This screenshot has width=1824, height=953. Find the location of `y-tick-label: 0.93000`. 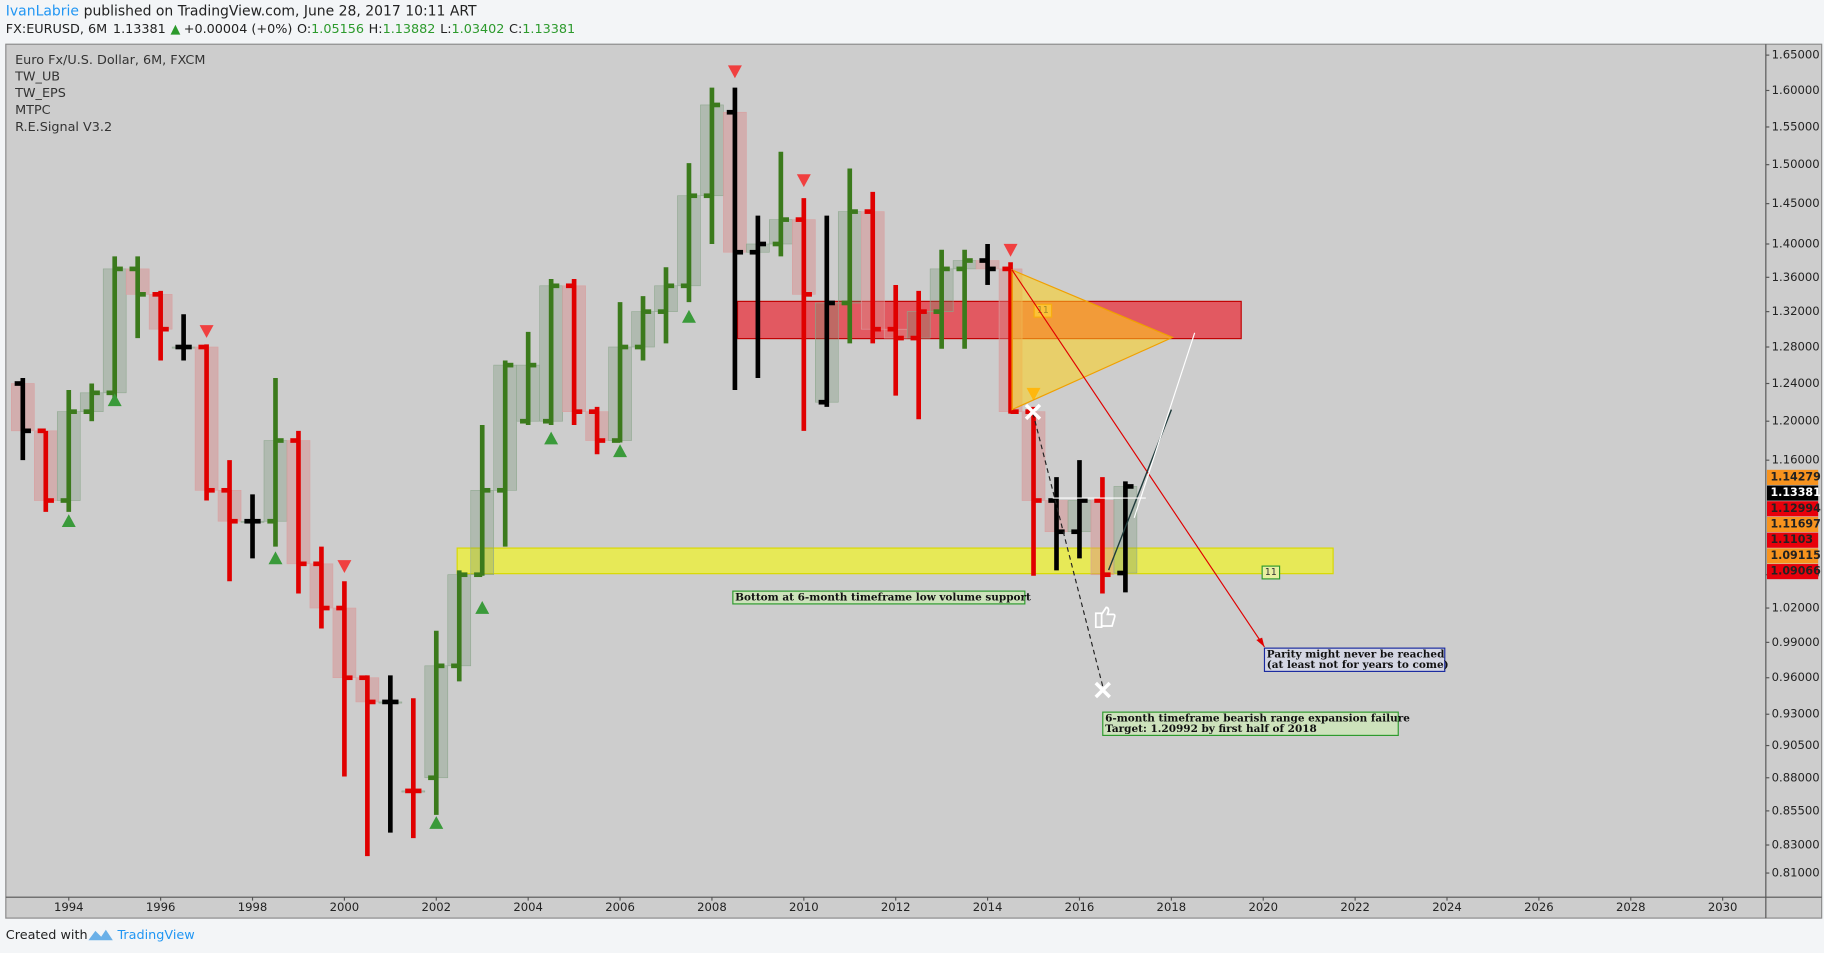

y-tick-label: 0.93000 is located at coordinates (1796, 714).